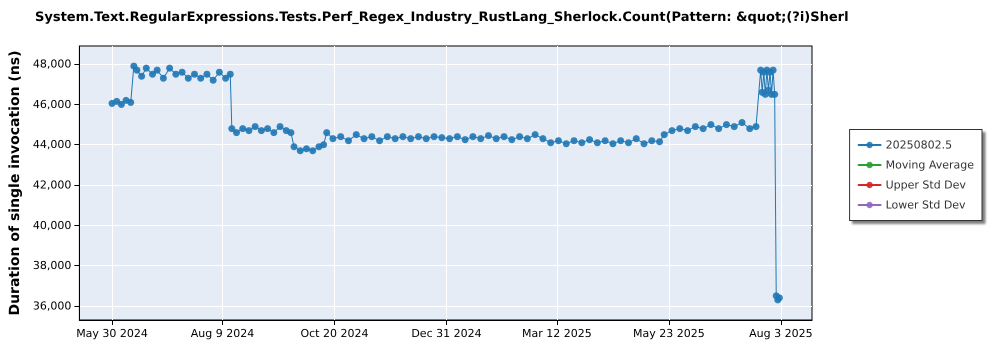  I want to click on x-tick-label: Mar 12 2025, so click(557, 333).